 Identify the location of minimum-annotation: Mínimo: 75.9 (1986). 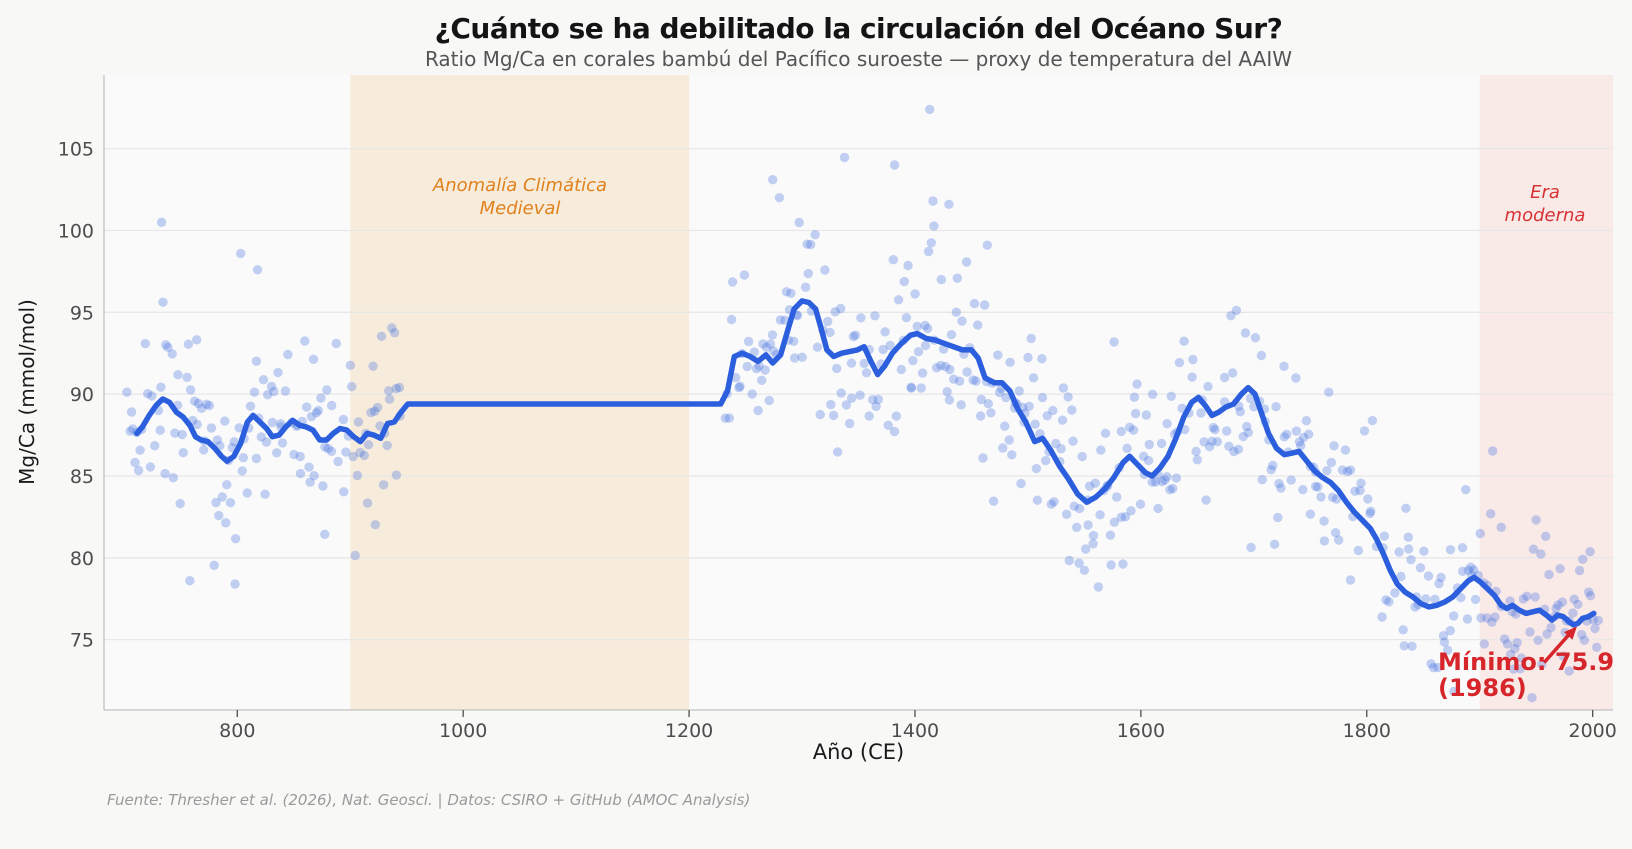
(1526, 675).